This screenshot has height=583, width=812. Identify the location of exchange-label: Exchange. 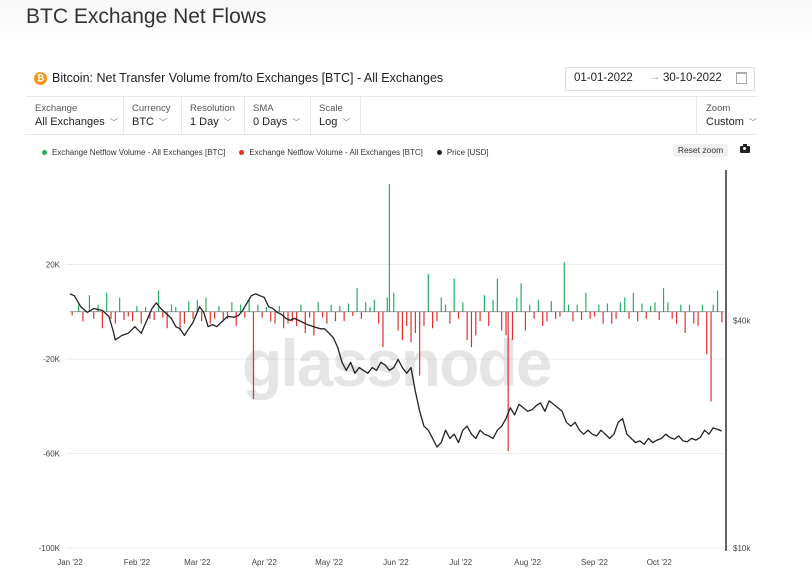
(56, 108).